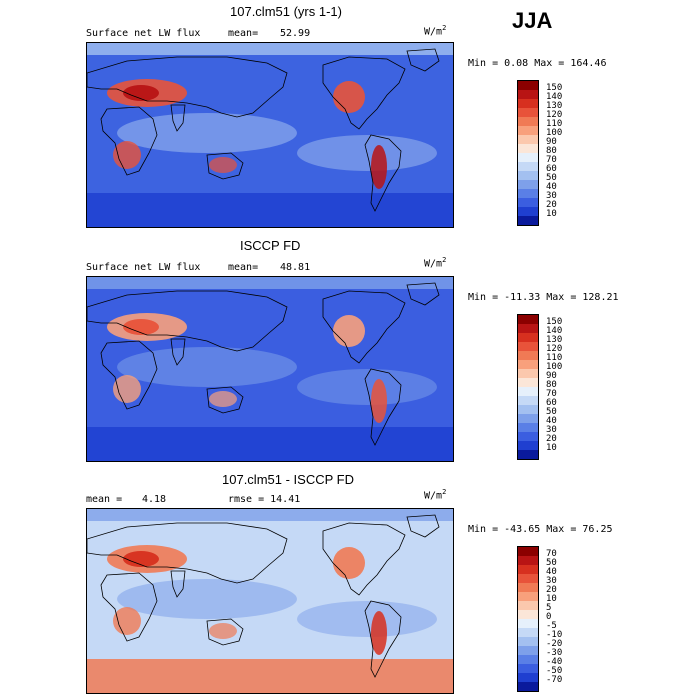 This screenshot has height=700, width=700. What do you see at coordinates (543, 297) in the screenshot?
I see `panel-2-minmax: Min = -11.33 Max = 128.21` at bounding box center [543, 297].